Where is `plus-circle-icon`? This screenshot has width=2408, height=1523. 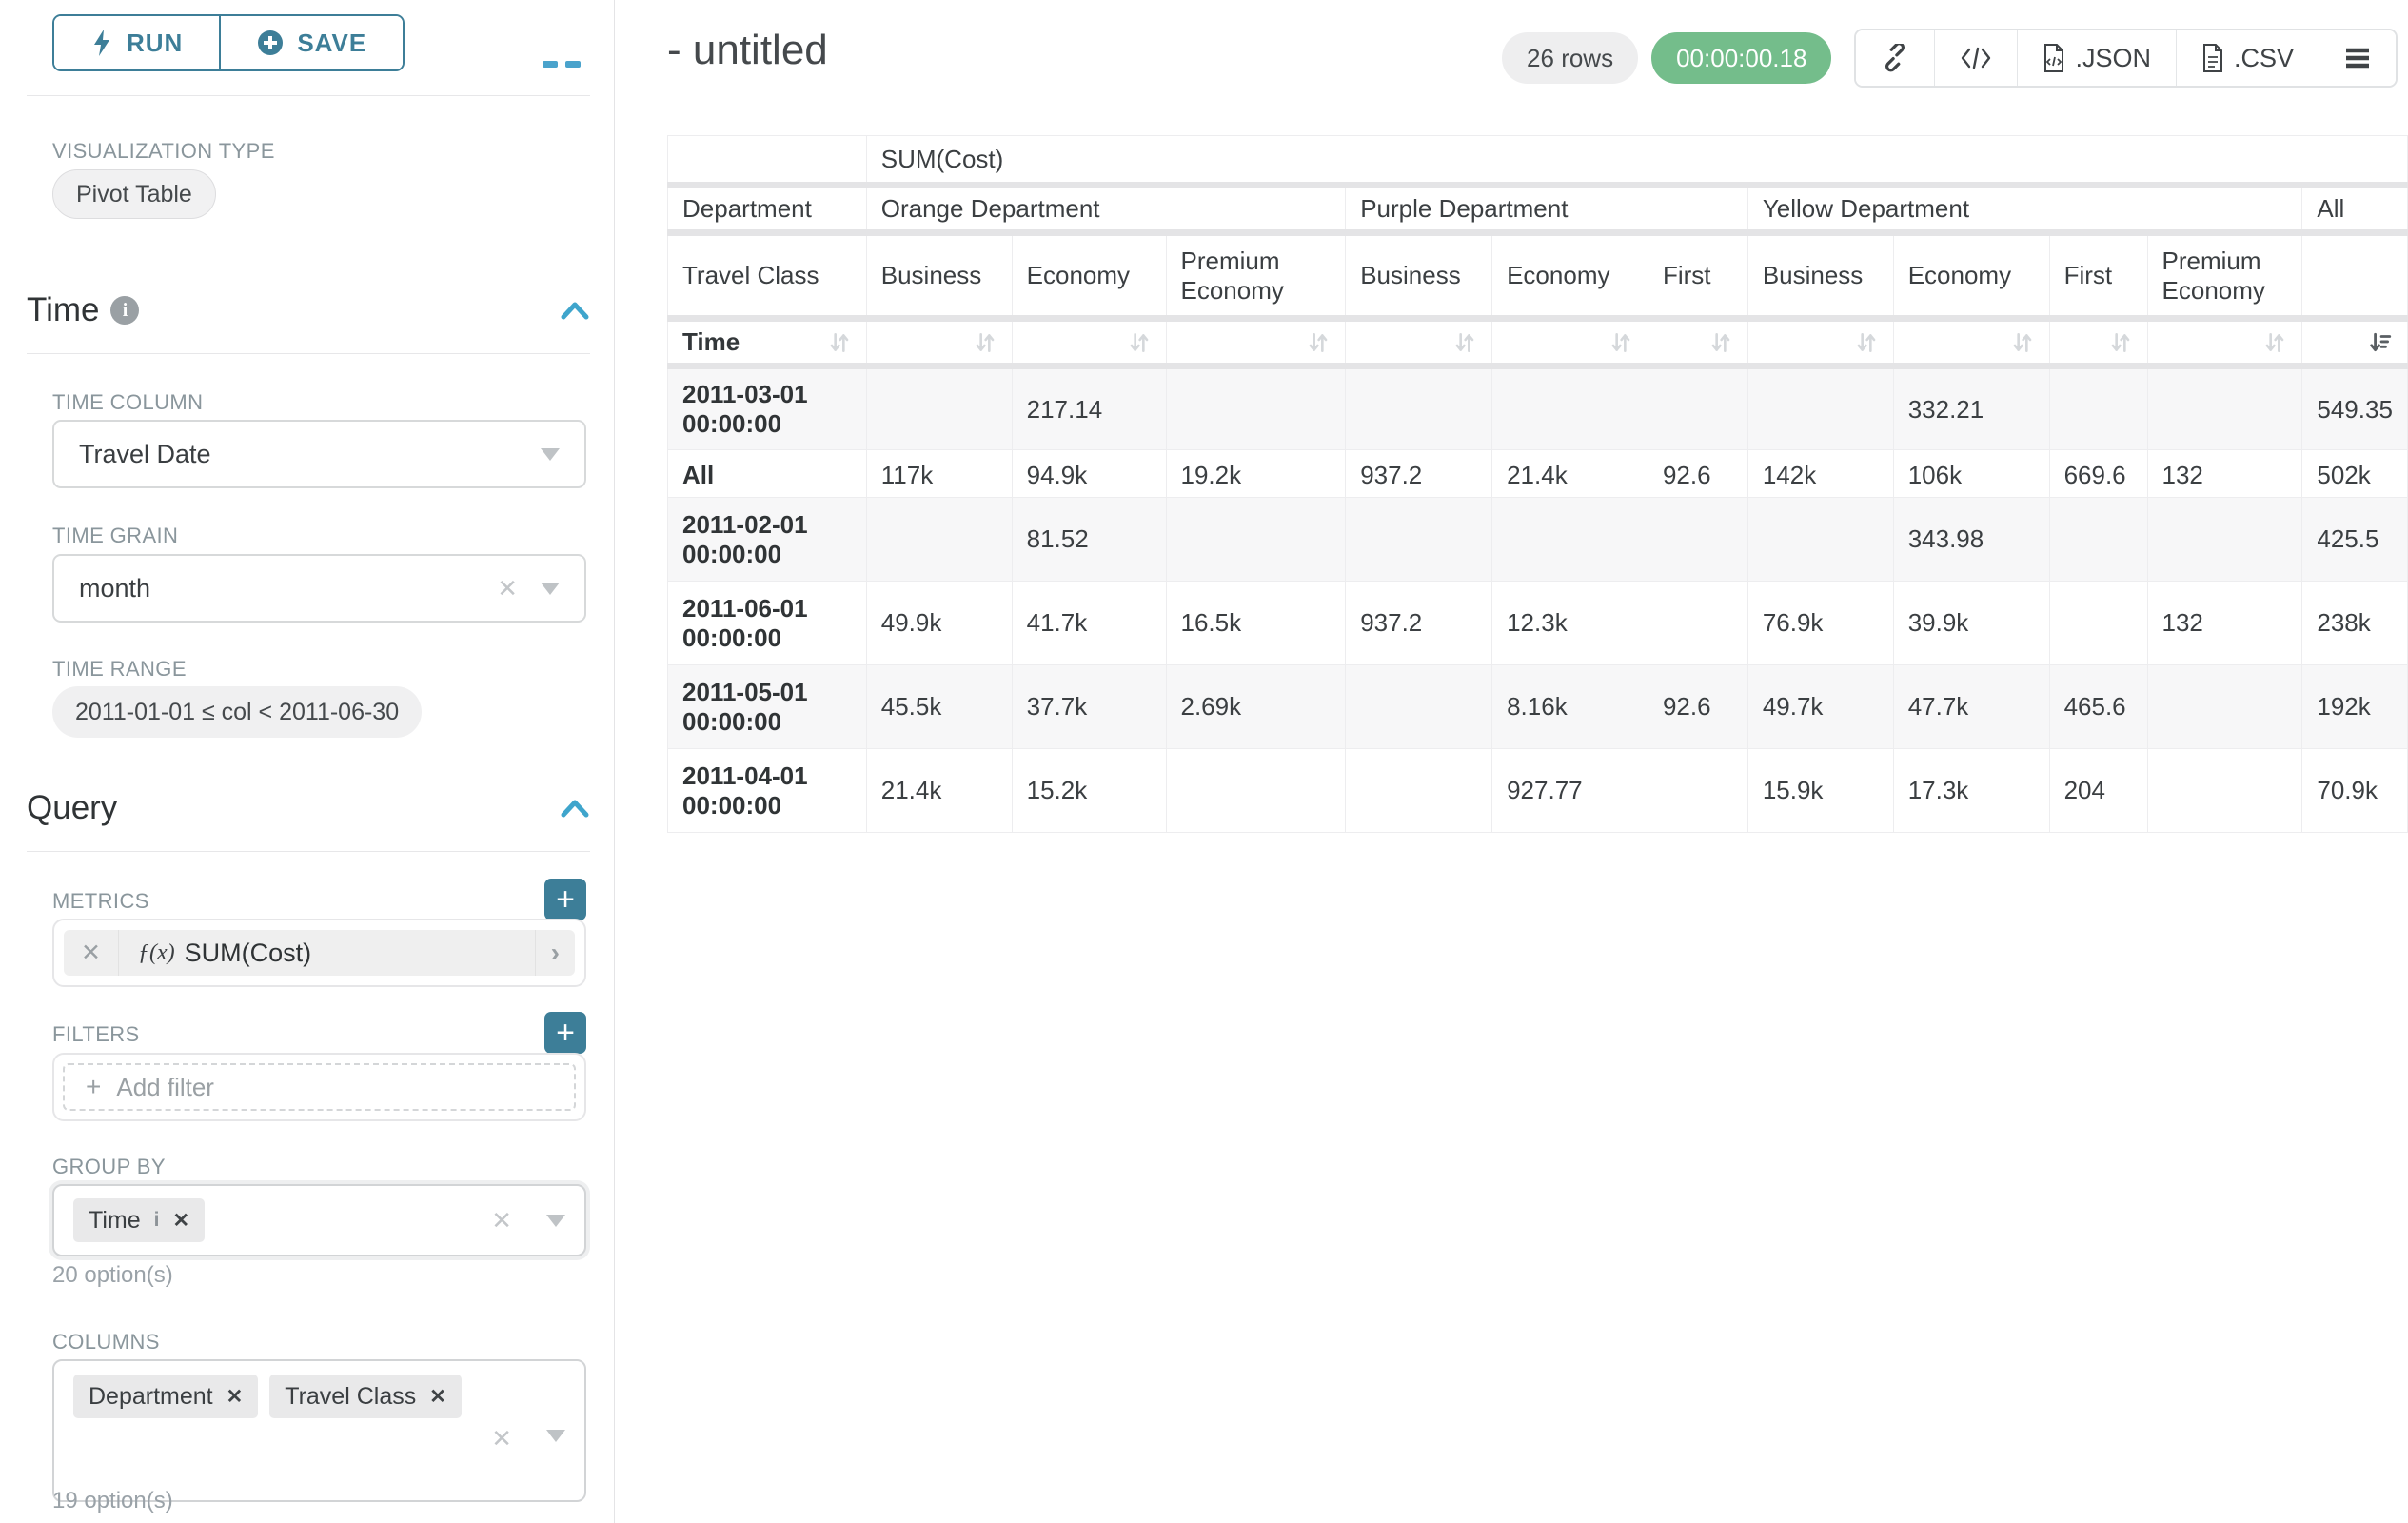
plus-circle-icon is located at coordinates (271, 43).